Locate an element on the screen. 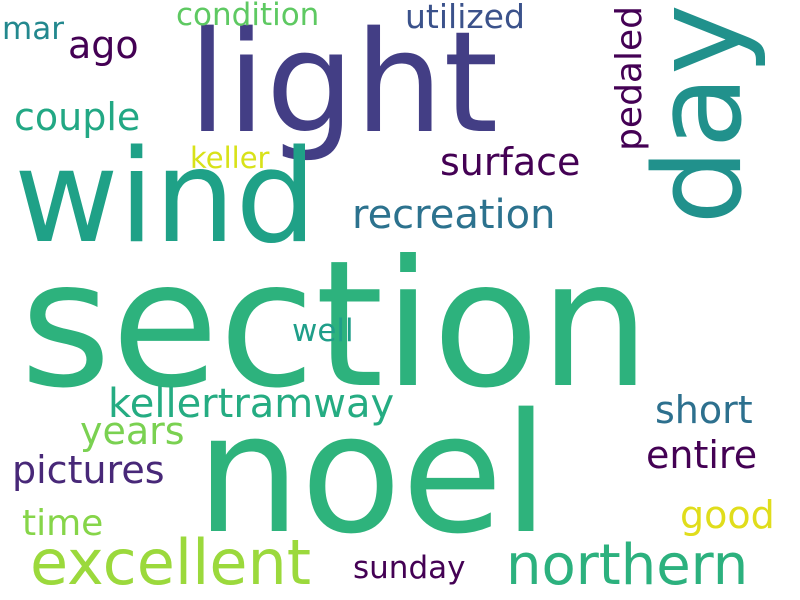 The width and height of the screenshot is (800, 600). word-keller: keller is located at coordinates (230, 158).